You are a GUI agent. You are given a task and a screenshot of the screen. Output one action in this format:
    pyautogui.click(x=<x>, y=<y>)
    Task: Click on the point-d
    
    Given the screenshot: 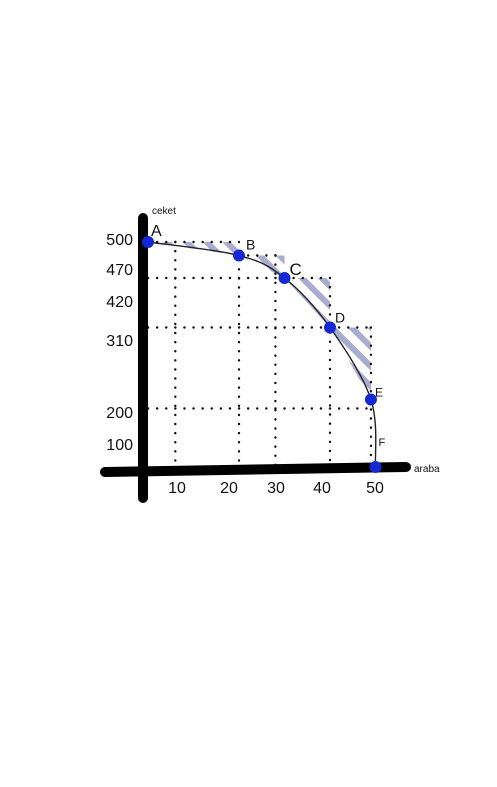 What is the action you would take?
    pyautogui.click(x=330, y=327)
    